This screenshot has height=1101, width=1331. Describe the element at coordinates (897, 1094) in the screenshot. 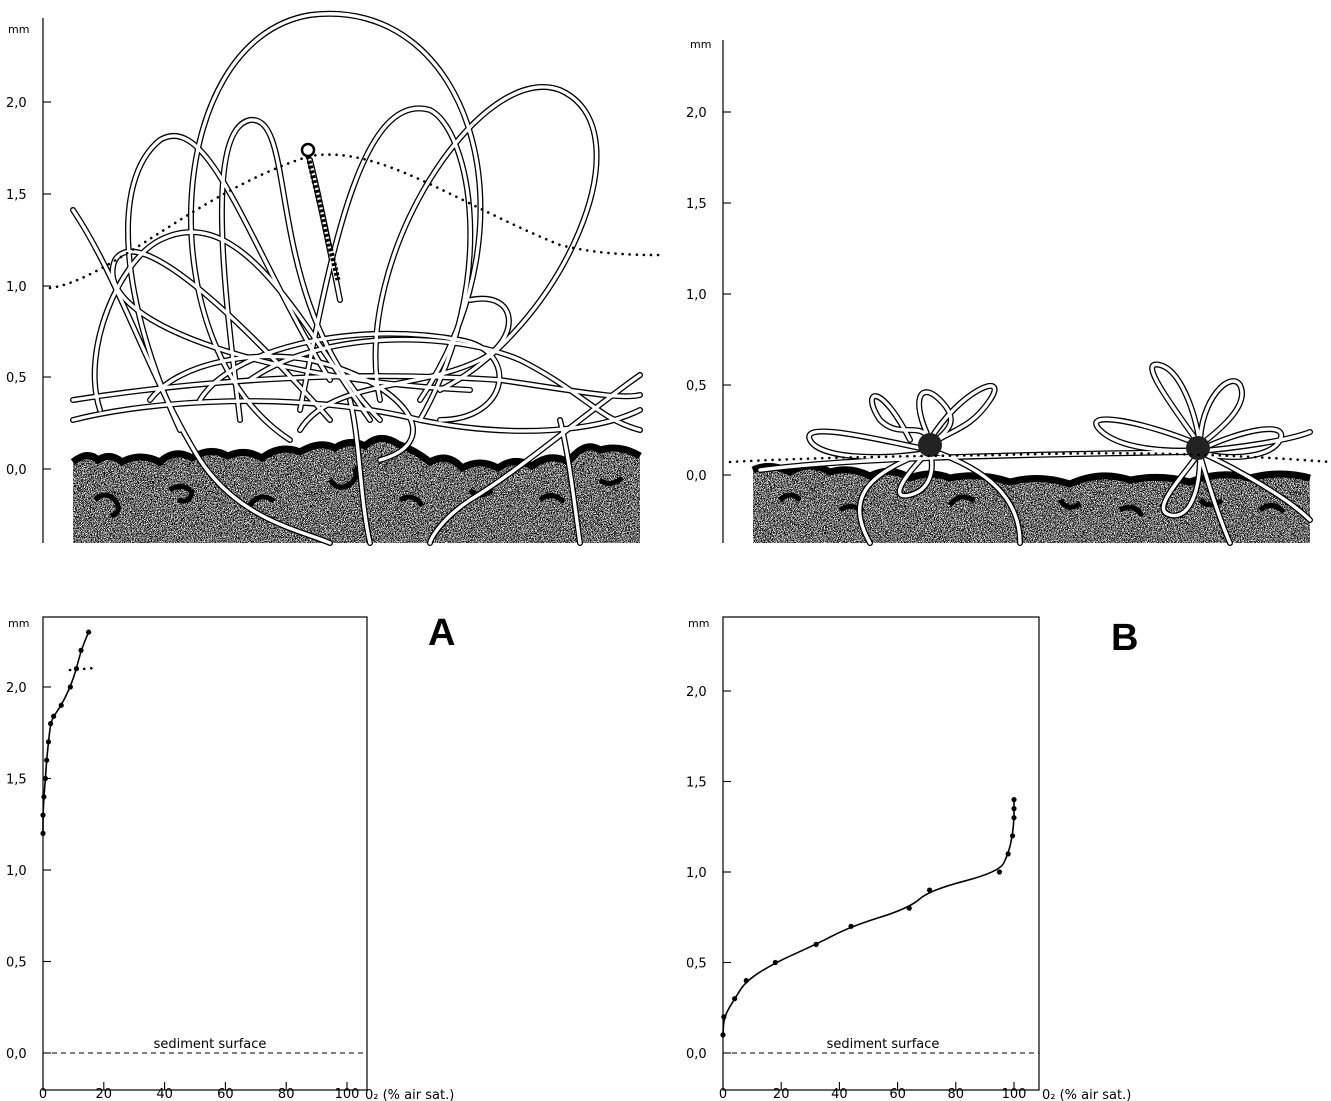

I see `chart-b-x-tick-label: 60` at that location.